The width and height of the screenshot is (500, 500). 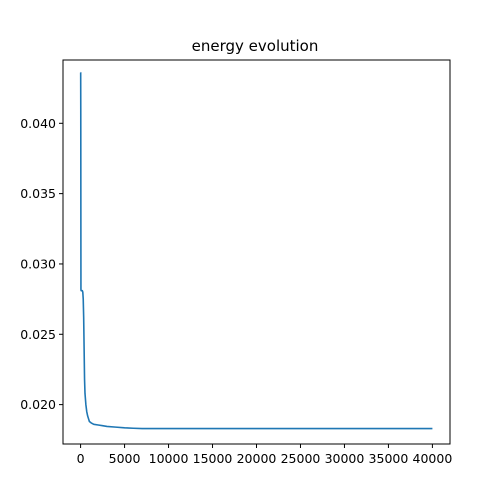 I want to click on y-tick-label: 0.025, so click(x=38, y=334).